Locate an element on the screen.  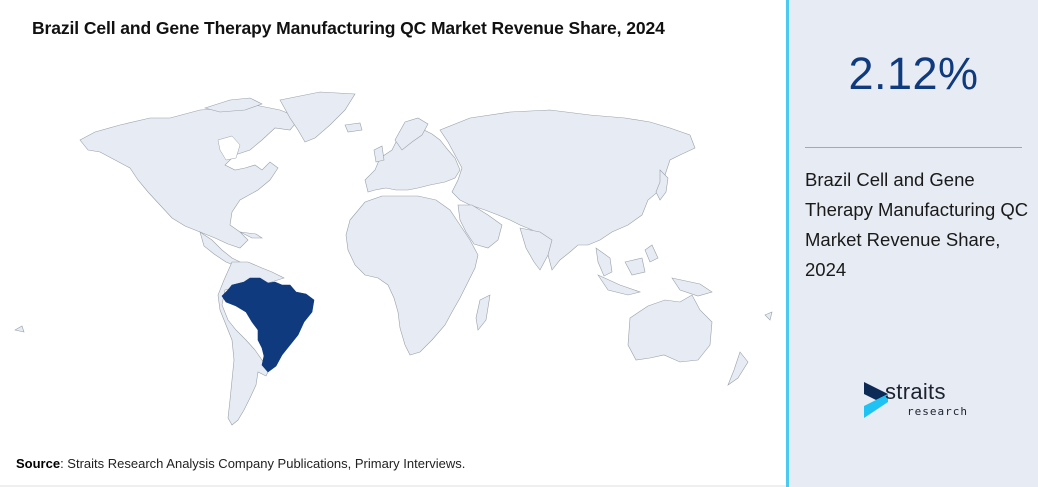
region-greenland is located at coordinates (317, 117).